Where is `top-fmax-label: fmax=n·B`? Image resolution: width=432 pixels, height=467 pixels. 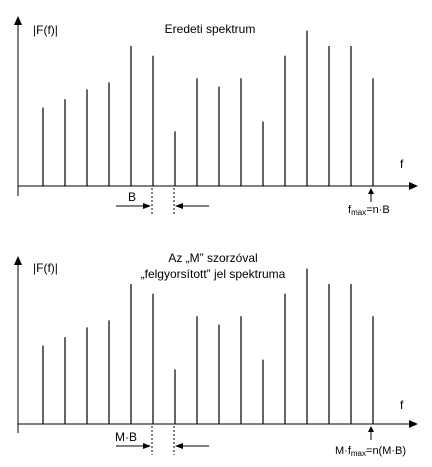 top-fmax-label: fmax=n·B is located at coordinates (369, 210).